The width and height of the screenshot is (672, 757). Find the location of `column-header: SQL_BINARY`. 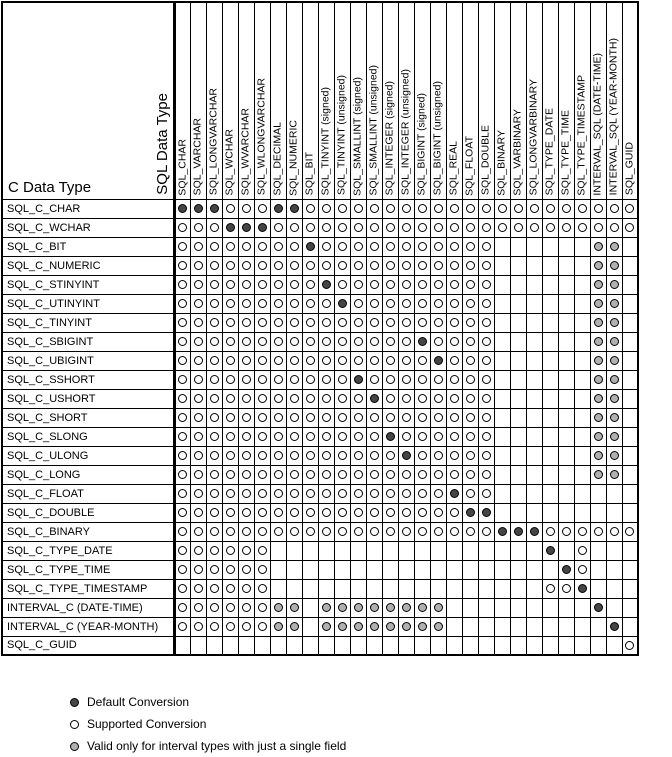

column-header: SQL_BINARY is located at coordinates (502, 100).